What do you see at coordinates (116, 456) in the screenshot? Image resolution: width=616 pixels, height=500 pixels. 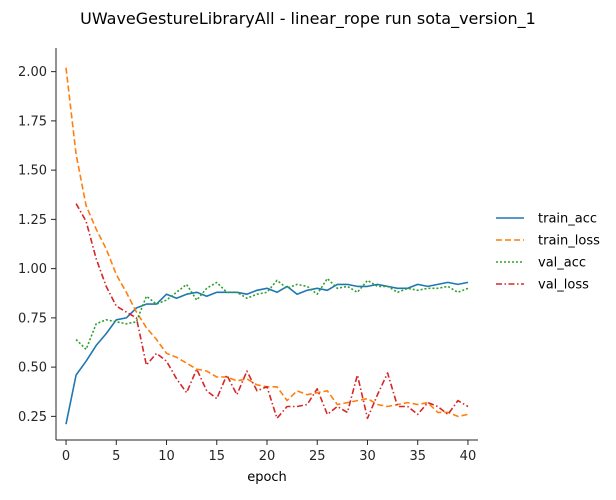 I see `x-tick-label: 5` at bounding box center [116, 456].